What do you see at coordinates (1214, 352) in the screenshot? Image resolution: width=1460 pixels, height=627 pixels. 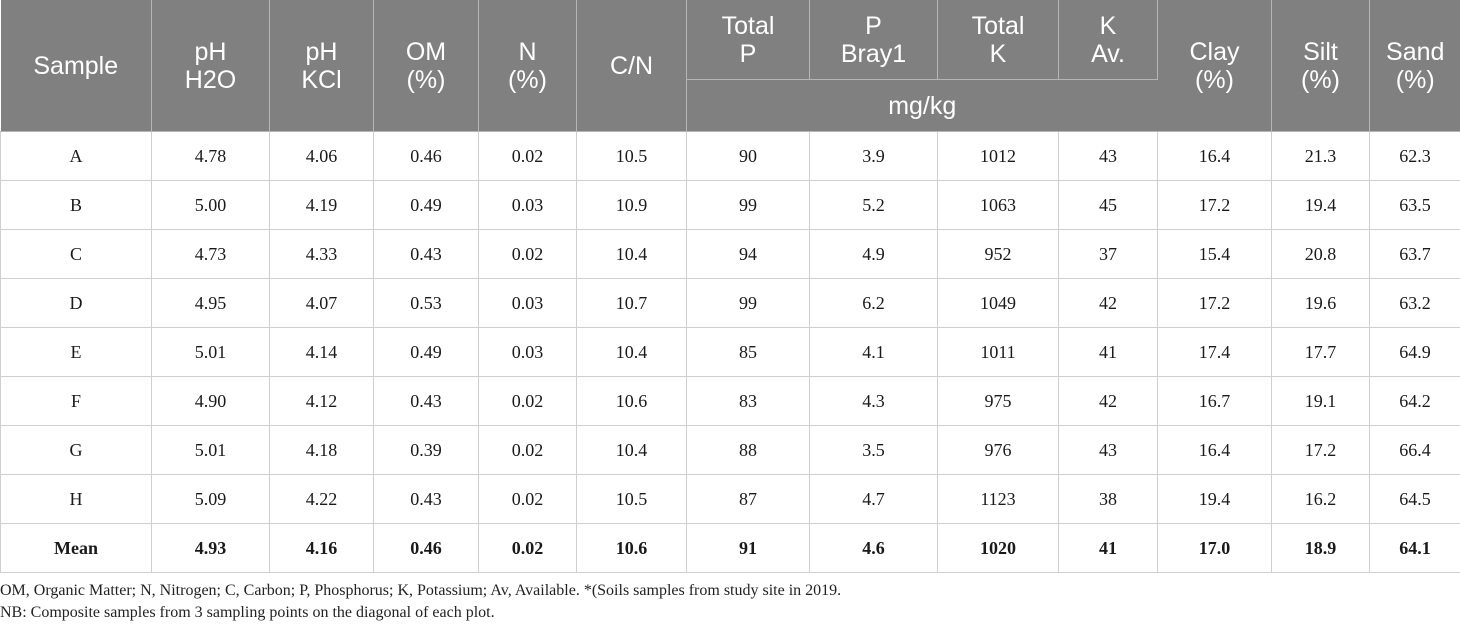 I see `cell-clay: 17.4` at bounding box center [1214, 352].